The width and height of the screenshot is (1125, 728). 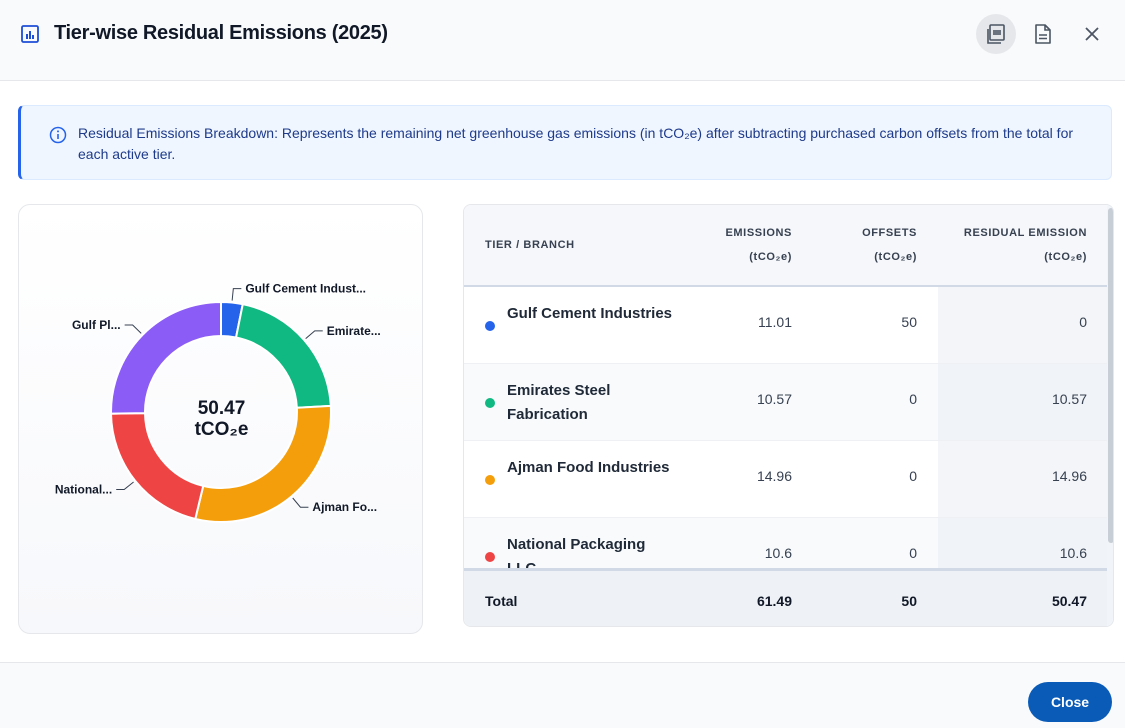 I want to click on close-modal-button, so click(x=1092, y=34).